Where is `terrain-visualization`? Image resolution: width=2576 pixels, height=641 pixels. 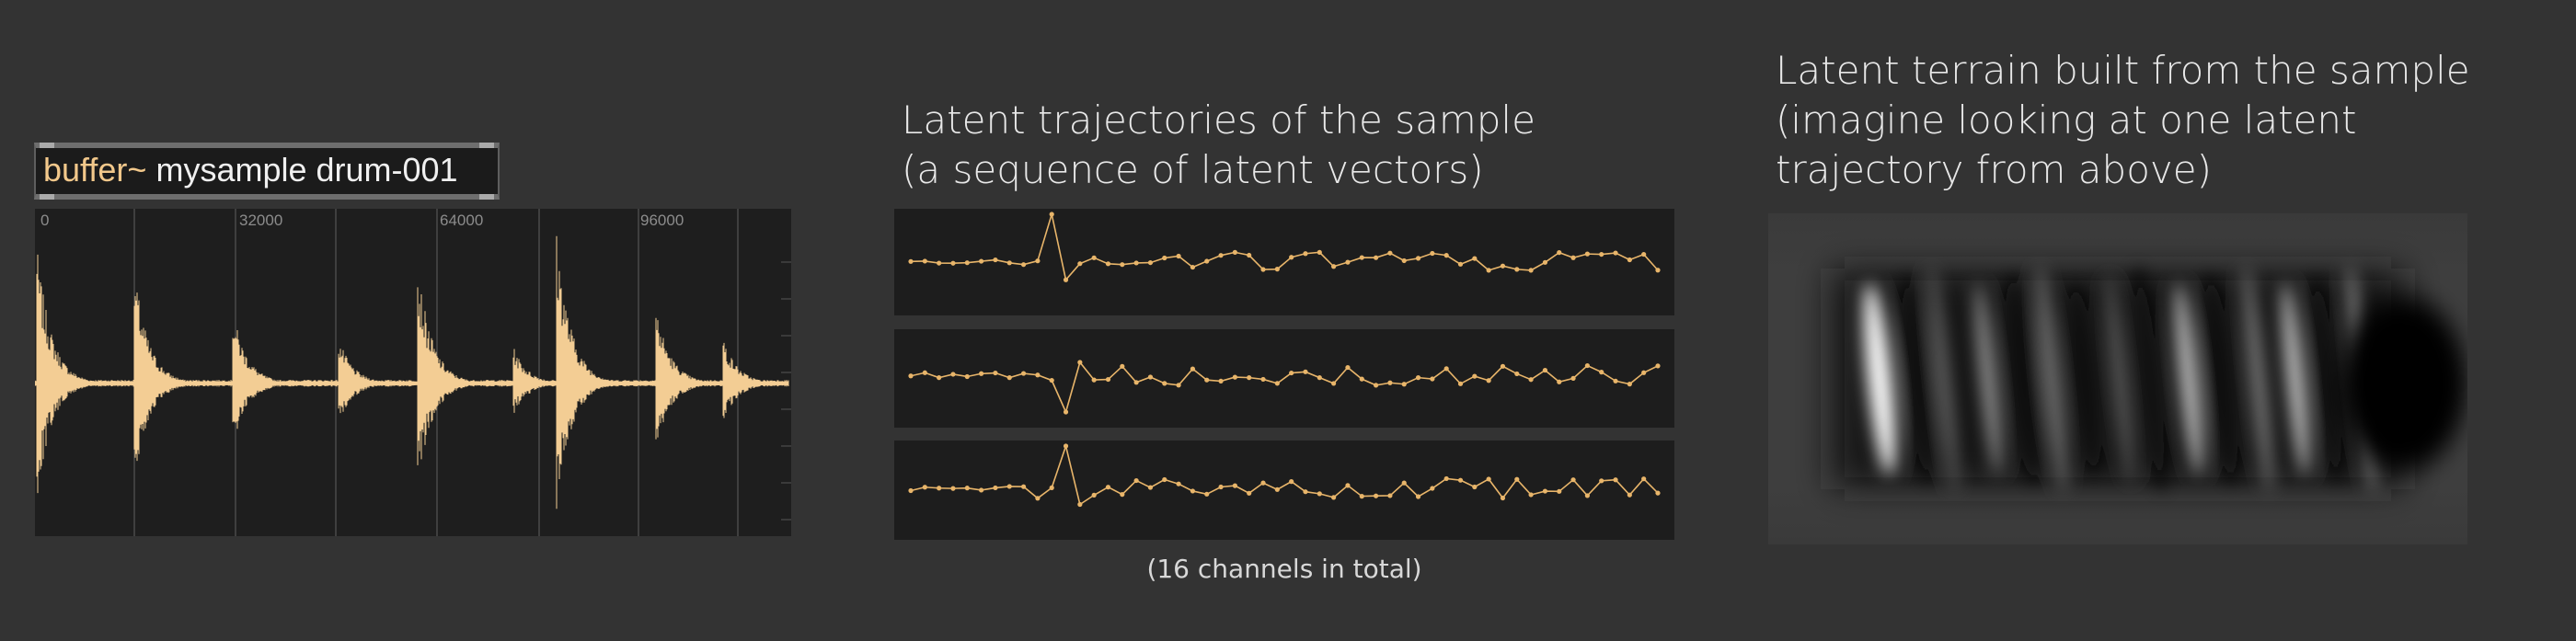 terrain-visualization is located at coordinates (2117, 379).